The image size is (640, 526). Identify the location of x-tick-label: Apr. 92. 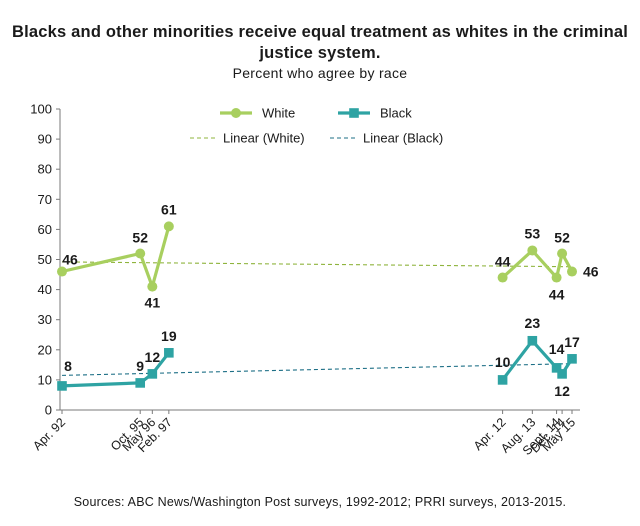
(49, 434).